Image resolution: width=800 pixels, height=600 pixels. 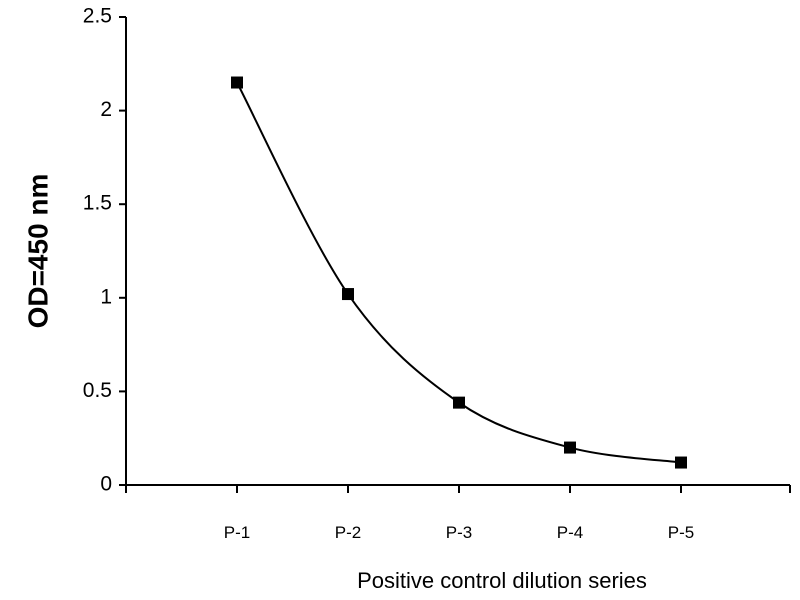 What do you see at coordinates (502, 580) in the screenshot?
I see `x-axis-title: Positive control dilution series` at bounding box center [502, 580].